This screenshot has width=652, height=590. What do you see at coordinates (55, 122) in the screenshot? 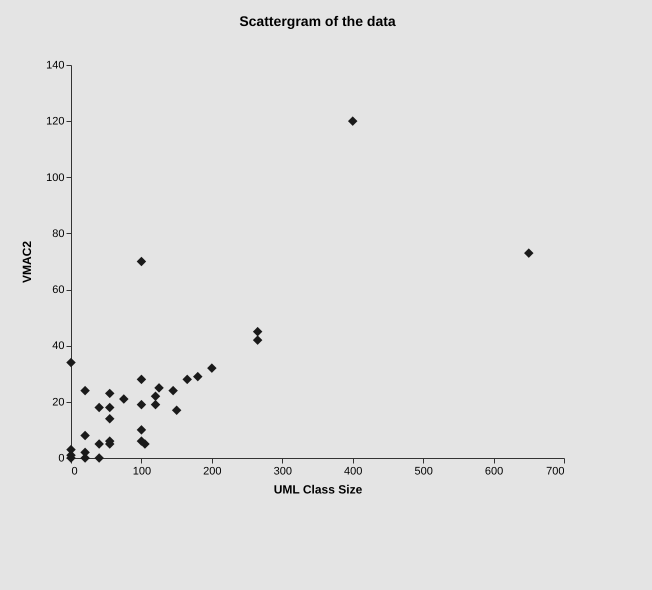
I see `y-tick-label: 120` at bounding box center [55, 122].